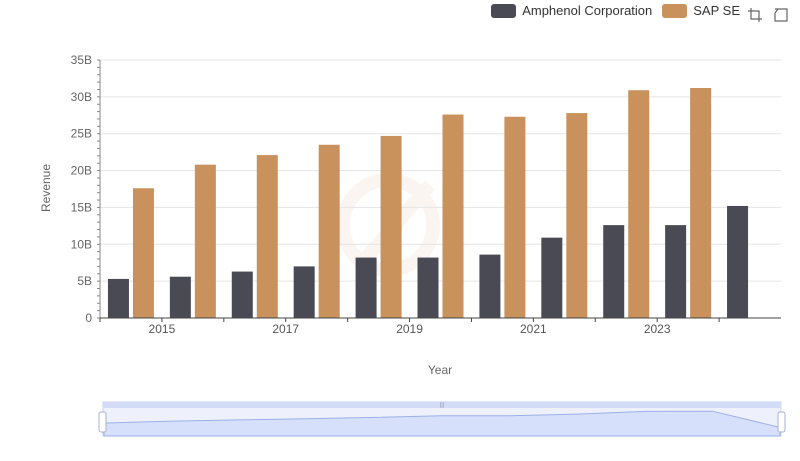  What do you see at coordinates (657, 329) in the screenshot?
I see `x-tick-label: 2023` at bounding box center [657, 329].